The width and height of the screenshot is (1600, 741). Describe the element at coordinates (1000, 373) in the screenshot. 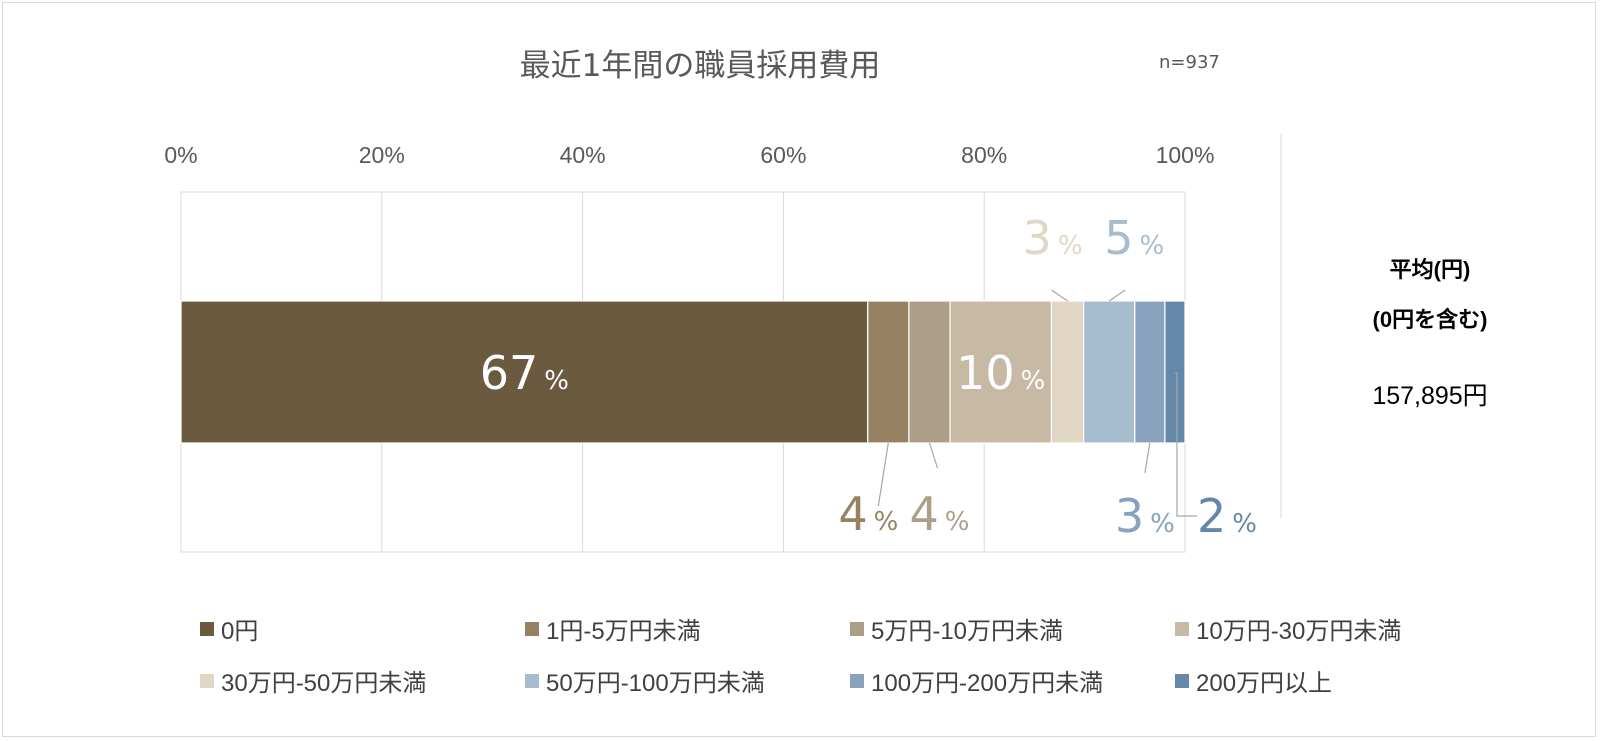

I see `data-label: 10%` at that location.